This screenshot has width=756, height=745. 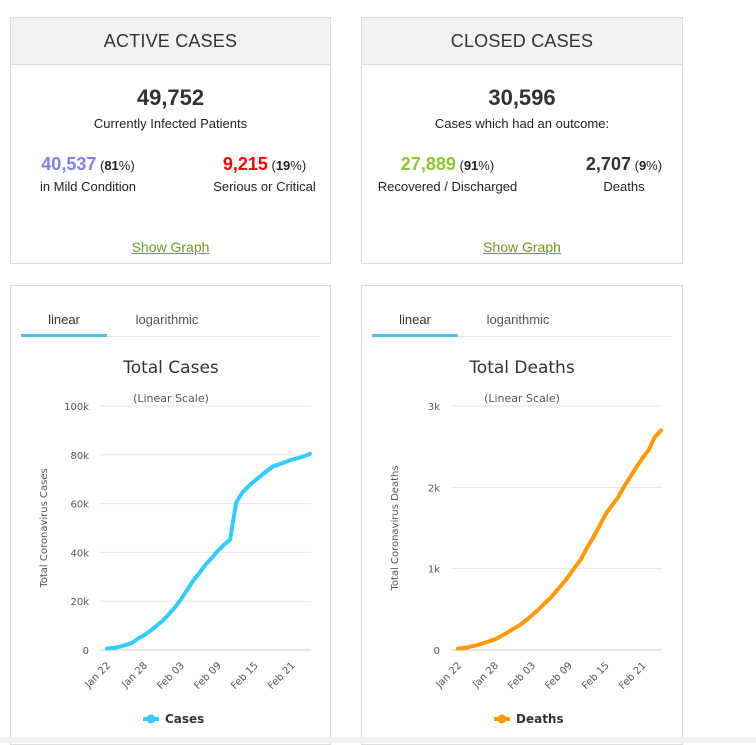 I want to click on mild-pct: (81%), so click(x=117, y=165).